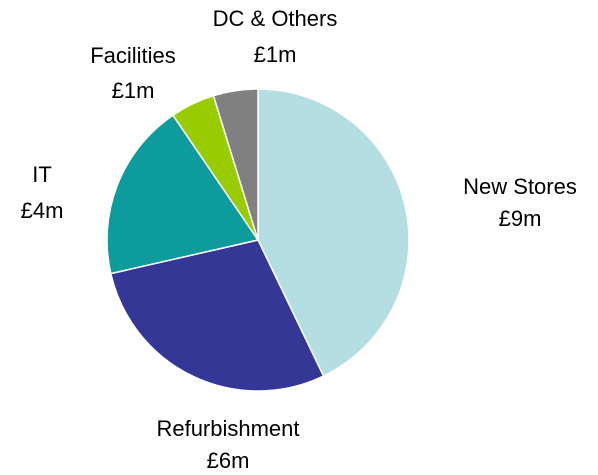 The image size is (598, 475). I want to click on slice-label: DC & Others, so click(275, 18).